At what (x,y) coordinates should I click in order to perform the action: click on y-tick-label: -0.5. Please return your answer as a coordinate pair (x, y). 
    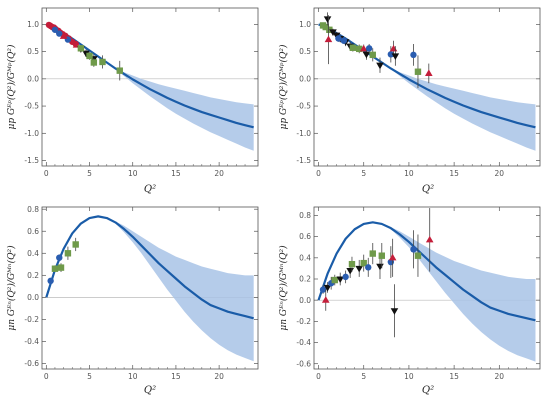
    Looking at the image, I should click on (31, 106).